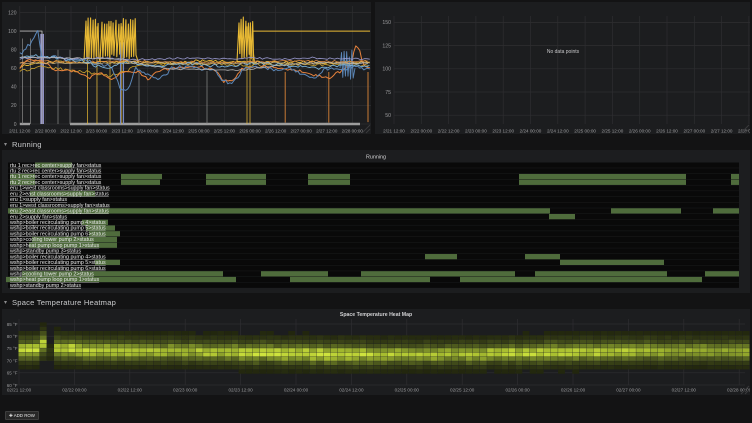 The width and height of the screenshot is (752, 423). I want to click on svg-text: 02/25 12:00, so click(462, 390).